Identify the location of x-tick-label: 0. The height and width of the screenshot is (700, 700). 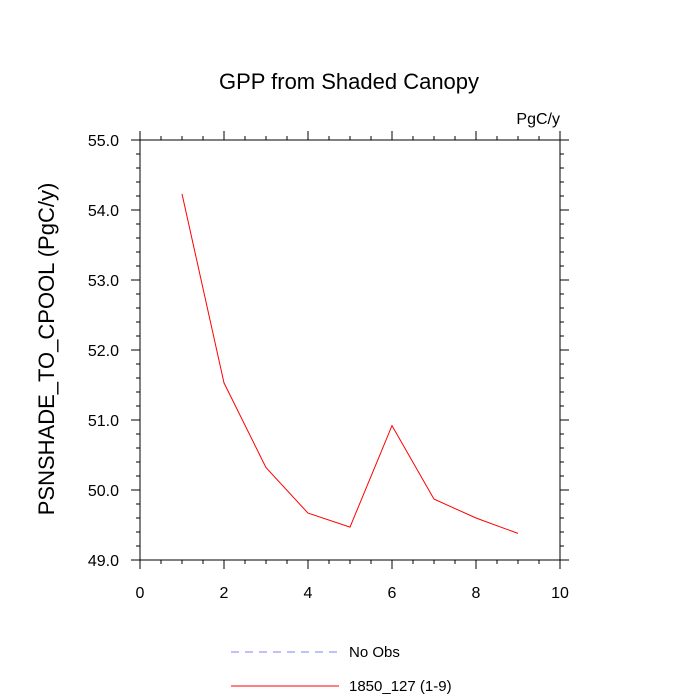
(140, 593).